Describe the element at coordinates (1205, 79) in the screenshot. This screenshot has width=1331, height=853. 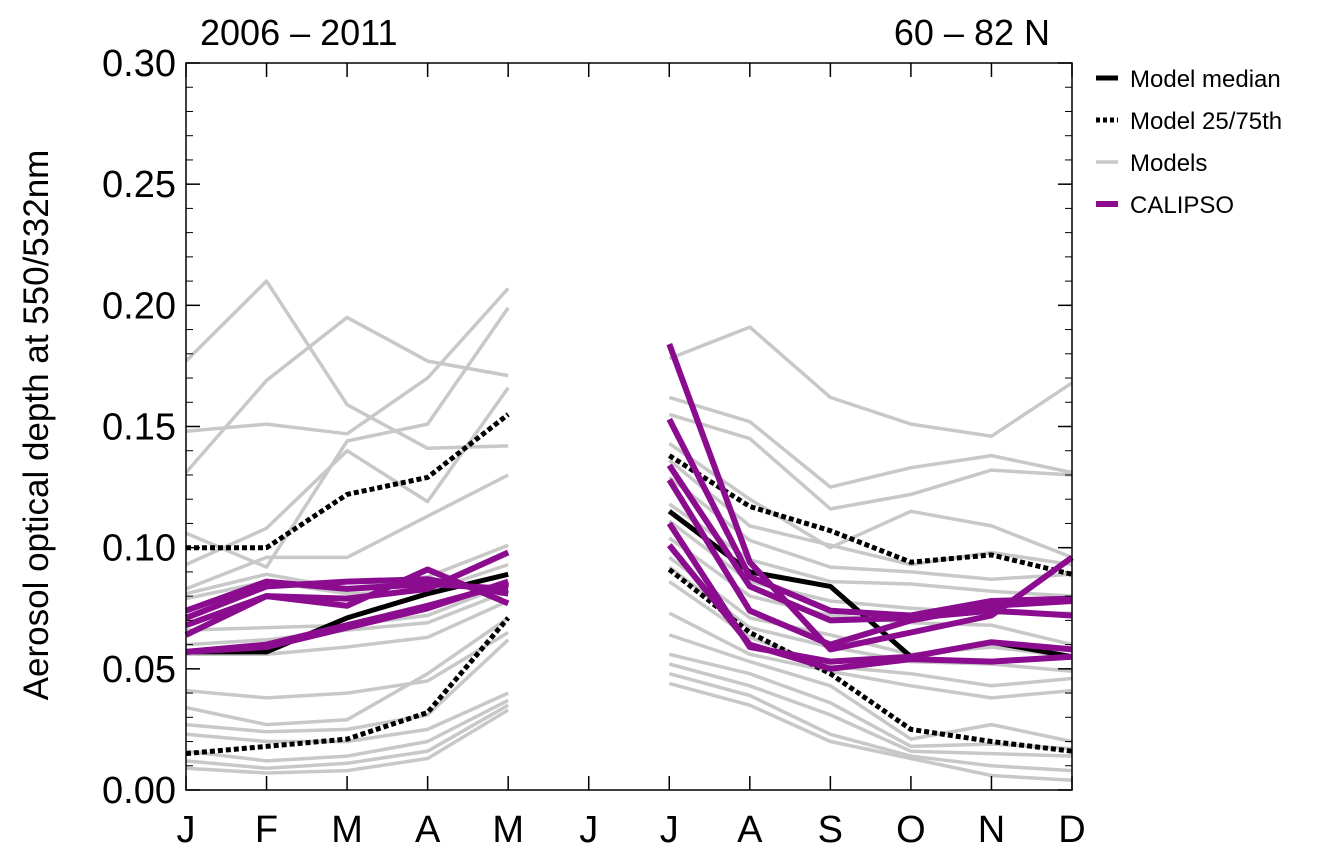
I see `legend-label-median: Model median` at that location.